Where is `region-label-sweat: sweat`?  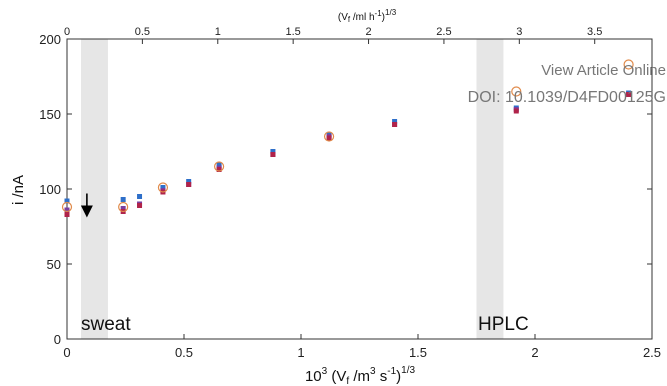 region-label-sweat: sweat is located at coordinates (106, 324).